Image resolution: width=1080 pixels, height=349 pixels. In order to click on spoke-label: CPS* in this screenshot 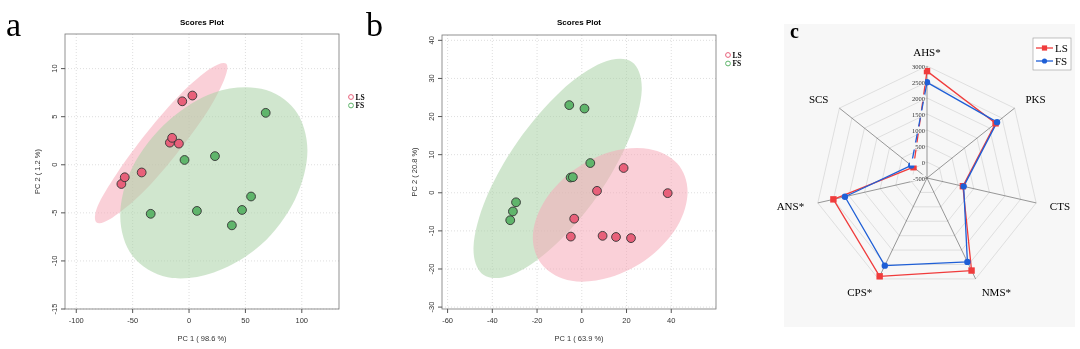, I will do `click(860, 291)`.